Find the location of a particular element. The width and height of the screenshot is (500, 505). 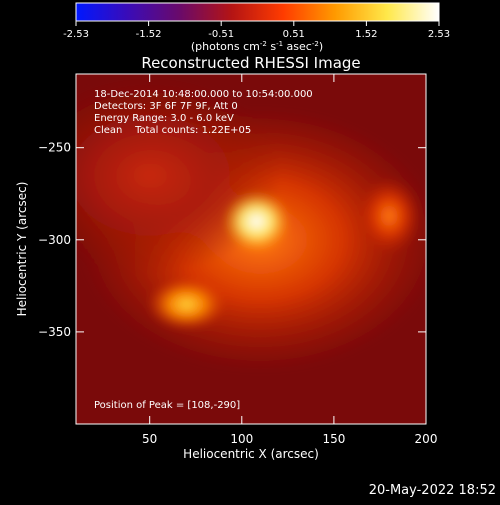

x-tick-label: 100 is located at coordinates (241, 439).